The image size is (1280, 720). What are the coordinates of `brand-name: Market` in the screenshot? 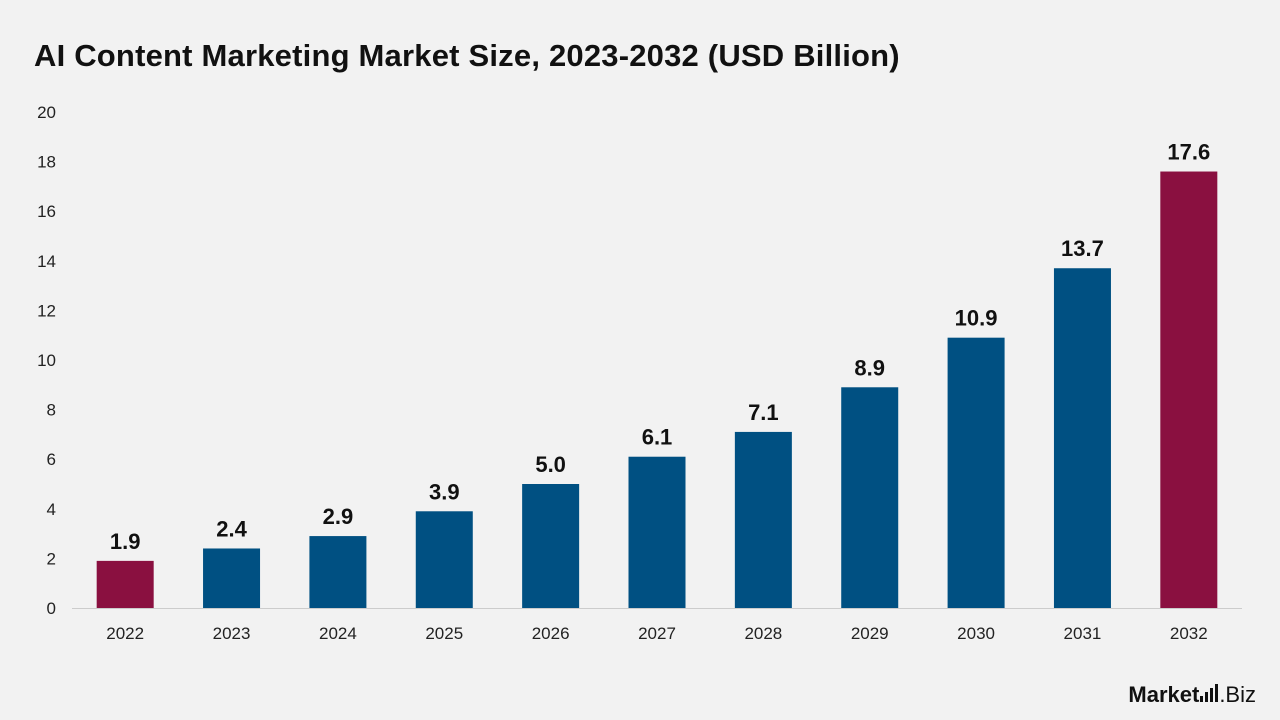 It's located at (1164, 694).